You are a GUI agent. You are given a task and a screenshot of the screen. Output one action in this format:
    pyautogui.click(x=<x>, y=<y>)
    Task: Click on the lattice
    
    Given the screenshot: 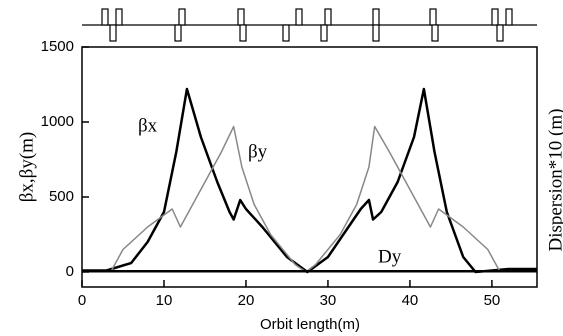 What is the action you would take?
    pyautogui.click(x=309, y=25)
    